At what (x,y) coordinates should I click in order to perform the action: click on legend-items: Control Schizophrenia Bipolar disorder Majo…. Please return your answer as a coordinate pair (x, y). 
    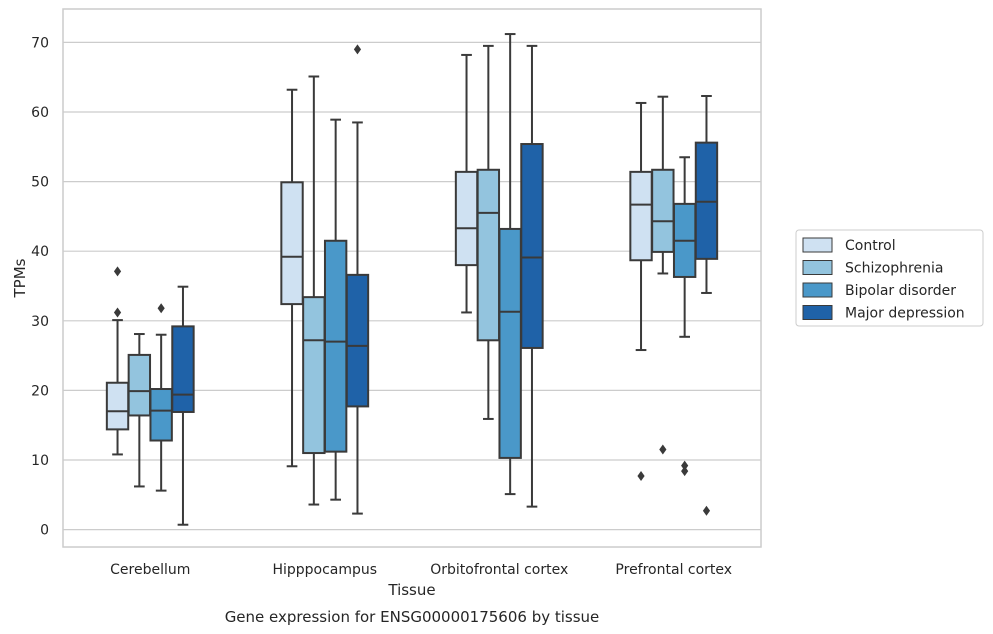
    Looking at the image, I should click on (883, 279).